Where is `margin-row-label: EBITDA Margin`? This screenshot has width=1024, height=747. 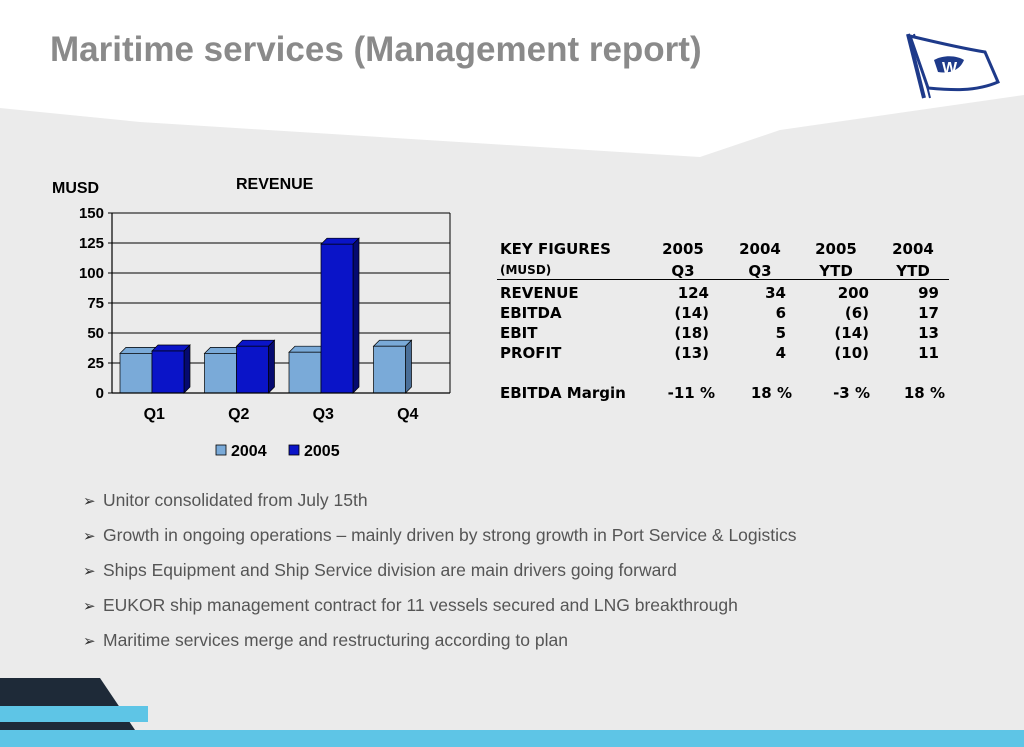 margin-row-label: EBITDA Margin is located at coordinates (563, 393).